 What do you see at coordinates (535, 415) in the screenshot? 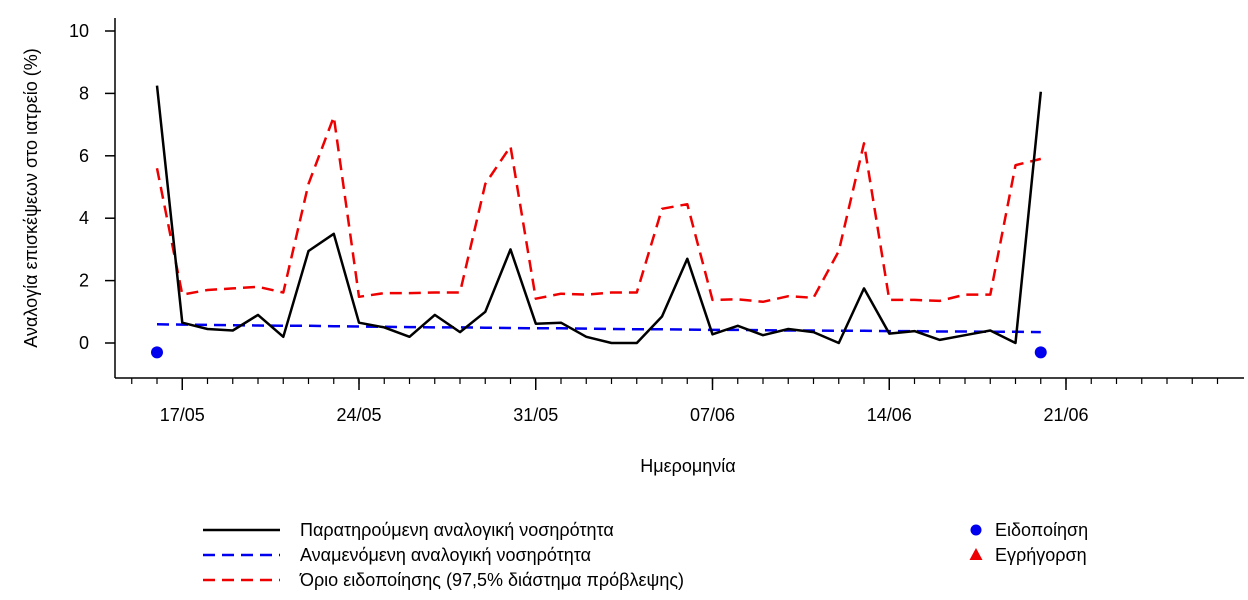
I see `x-tick-label: 31/05` at bounding box center [535, 415].